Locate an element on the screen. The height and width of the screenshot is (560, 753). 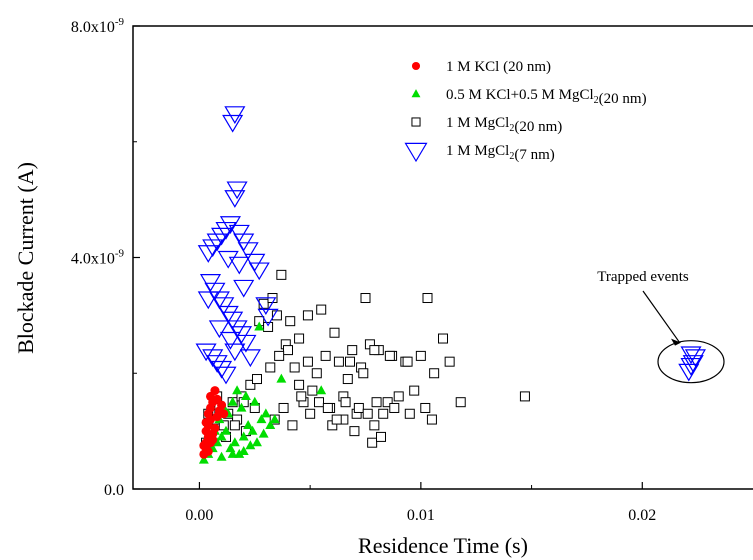
series-square is located at coordinates (365, 358).